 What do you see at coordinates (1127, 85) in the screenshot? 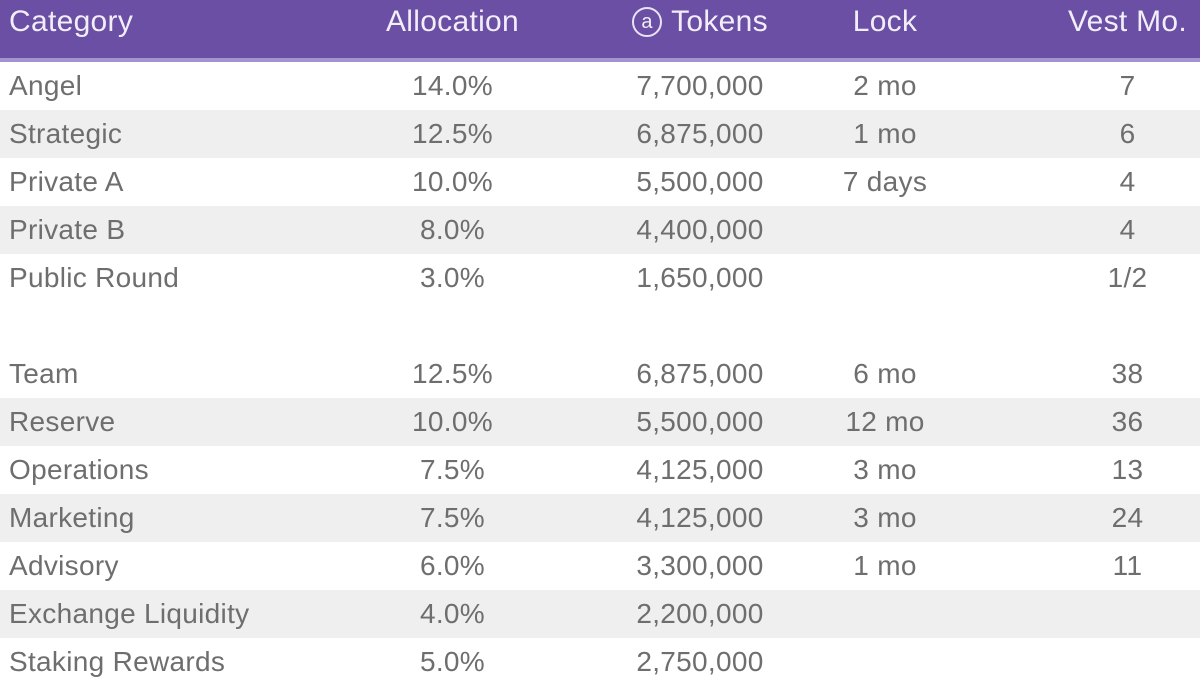
I see `vest-cell: 7` at bounding box center [1127, 85].